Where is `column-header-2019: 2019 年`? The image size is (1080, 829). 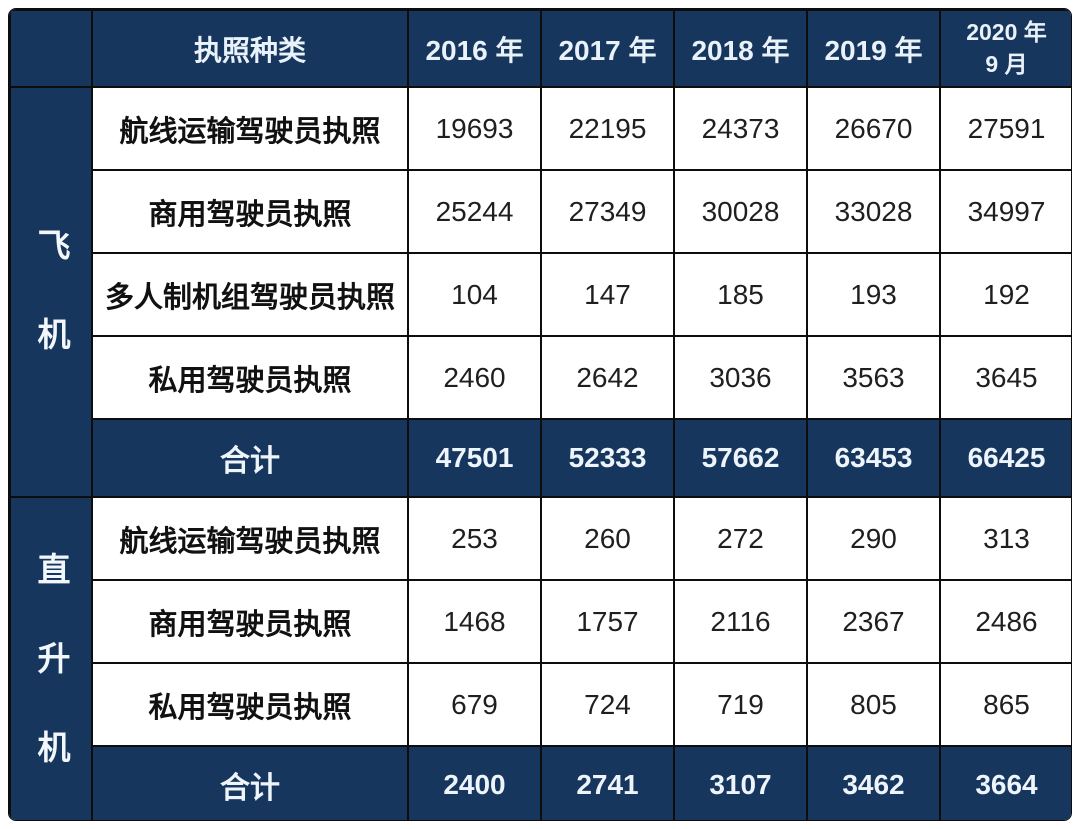 column-header-2019: 2019 年 is located at coordinates (873, 48).